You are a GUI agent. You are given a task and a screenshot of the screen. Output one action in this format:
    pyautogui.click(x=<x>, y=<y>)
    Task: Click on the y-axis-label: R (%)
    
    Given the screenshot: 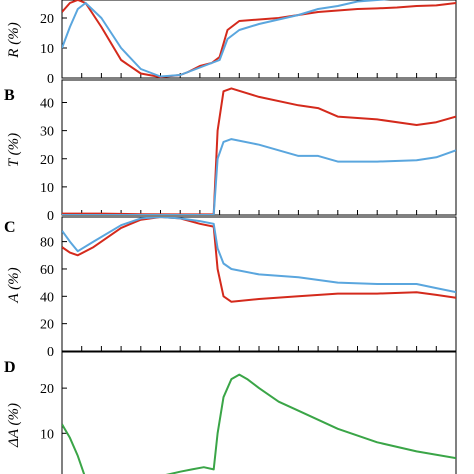 What is the action you would take?
    pyautogui.click(x=14, y=40)
    